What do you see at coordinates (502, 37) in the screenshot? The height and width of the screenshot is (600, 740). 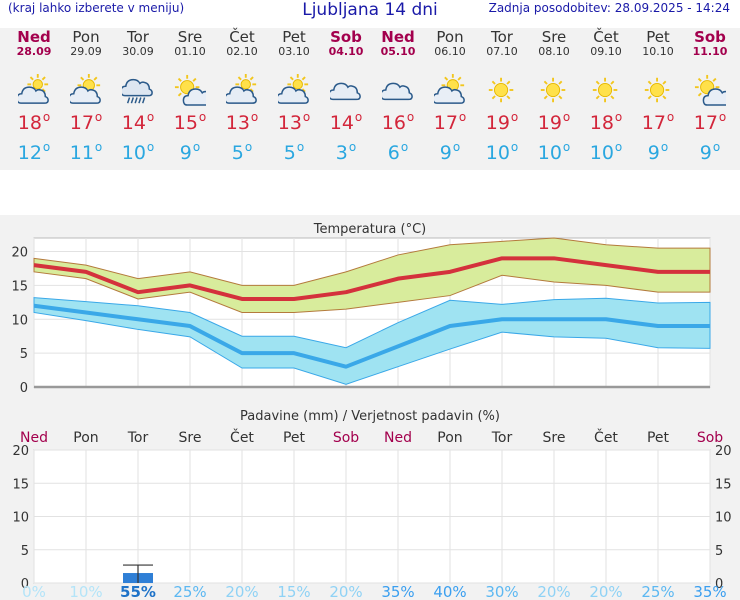 I see `day-name: Tor` at bounding box center [502, 37].